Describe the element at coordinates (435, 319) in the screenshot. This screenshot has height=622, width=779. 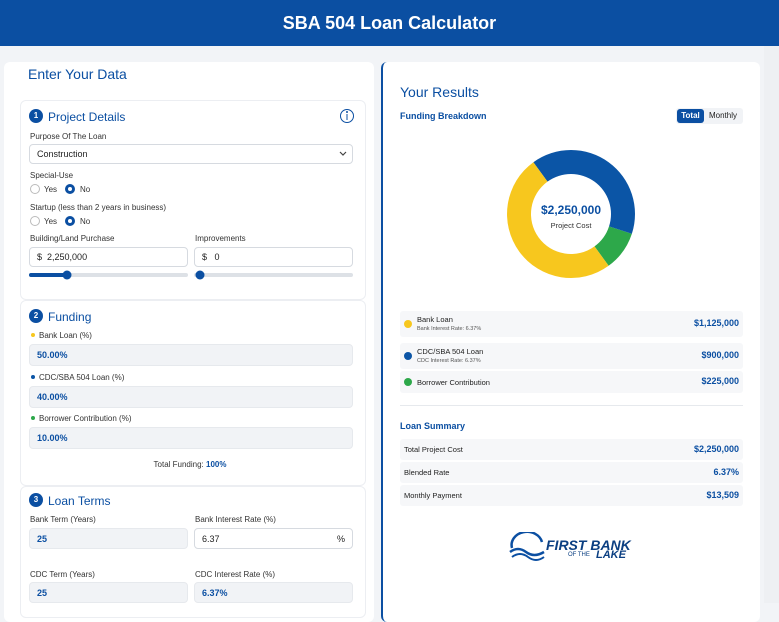
I see `category-name: Bank Loan` at that location.